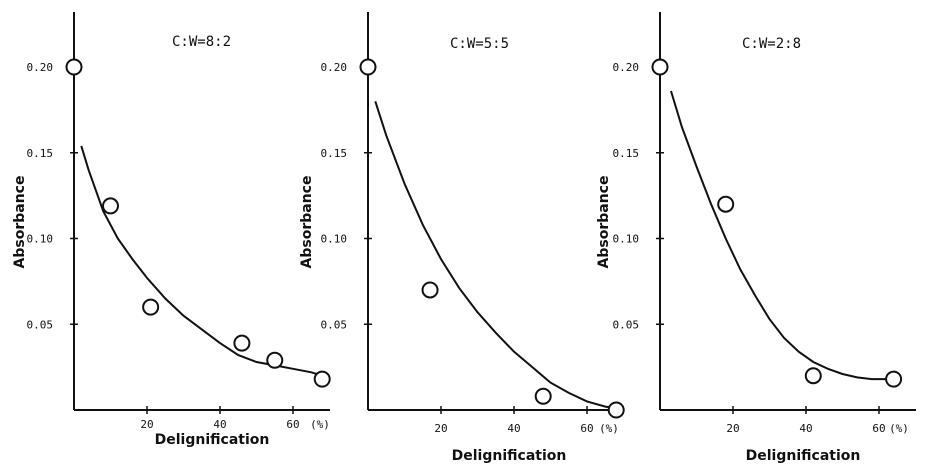 Image resolution: width=927 pixels, height=465 pixels. Describe the element at coordinates (771, 44) in the screenshot. I see `ratio-label: C:W=2:8` at that location.